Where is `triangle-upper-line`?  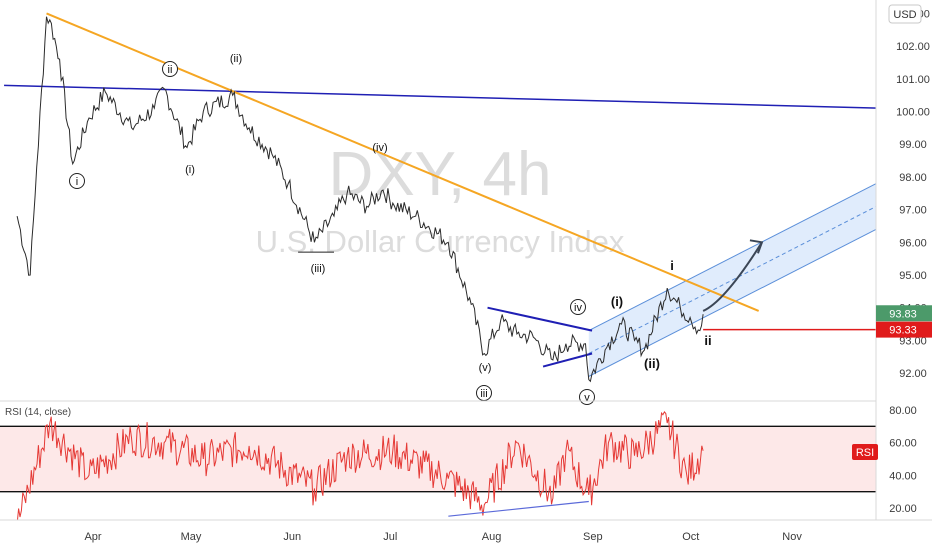 triangle-upper-line is located at coordinates (540, 319).